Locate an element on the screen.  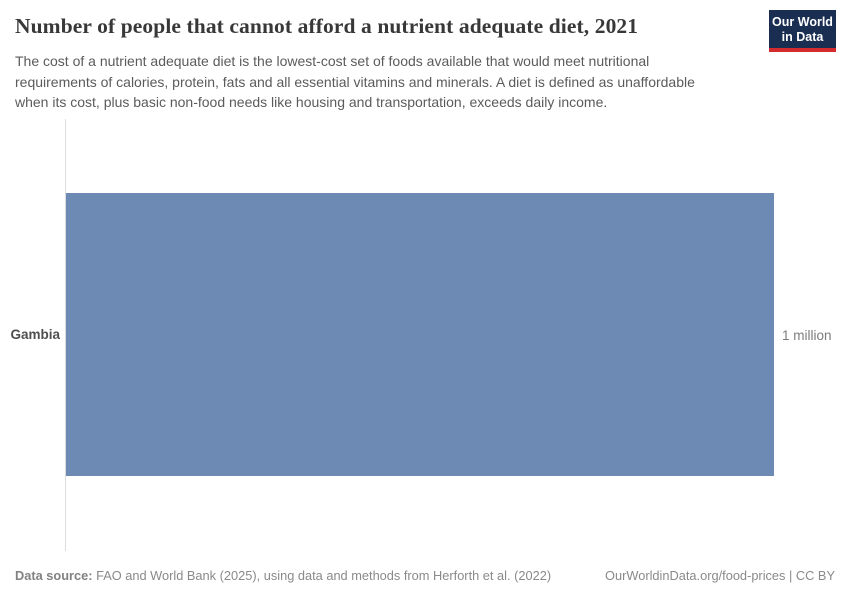
entity-label-gambia: Gambia is located at coordinates (35, 334).